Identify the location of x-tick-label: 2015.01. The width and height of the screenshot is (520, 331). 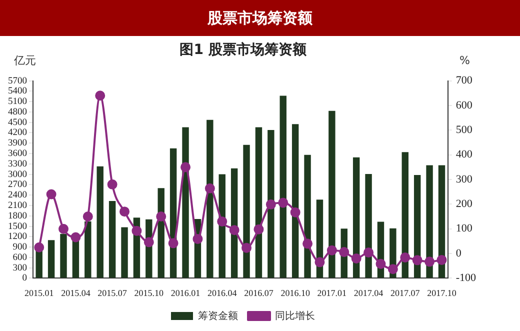
(39, 293).